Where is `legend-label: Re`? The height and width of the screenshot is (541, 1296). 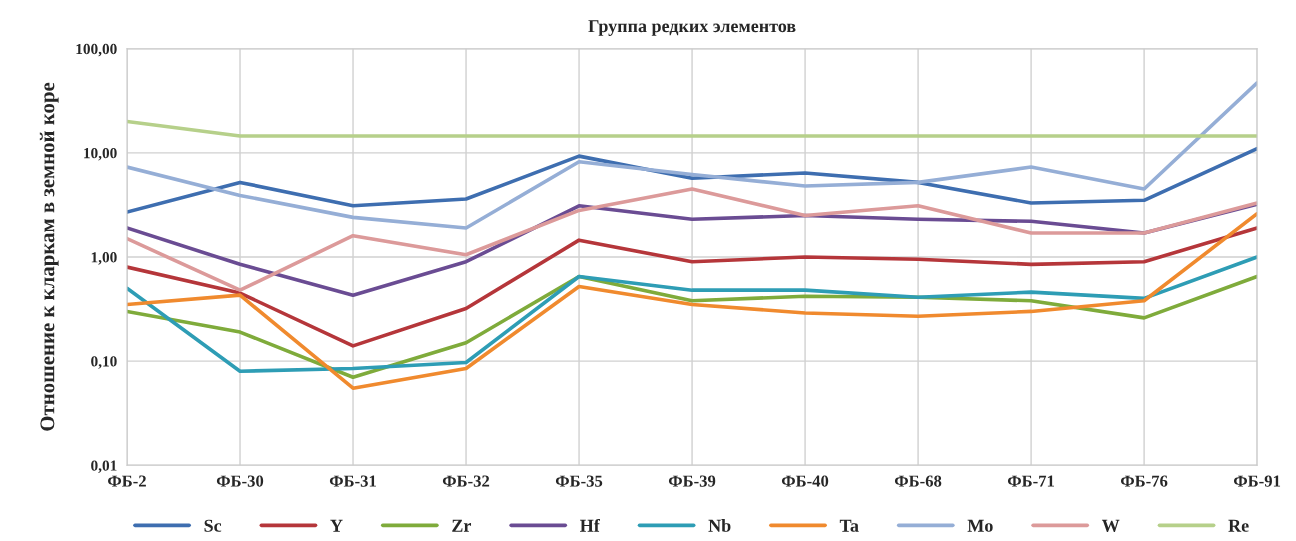 legend-label: Re is located at coordinates (1238, 525).